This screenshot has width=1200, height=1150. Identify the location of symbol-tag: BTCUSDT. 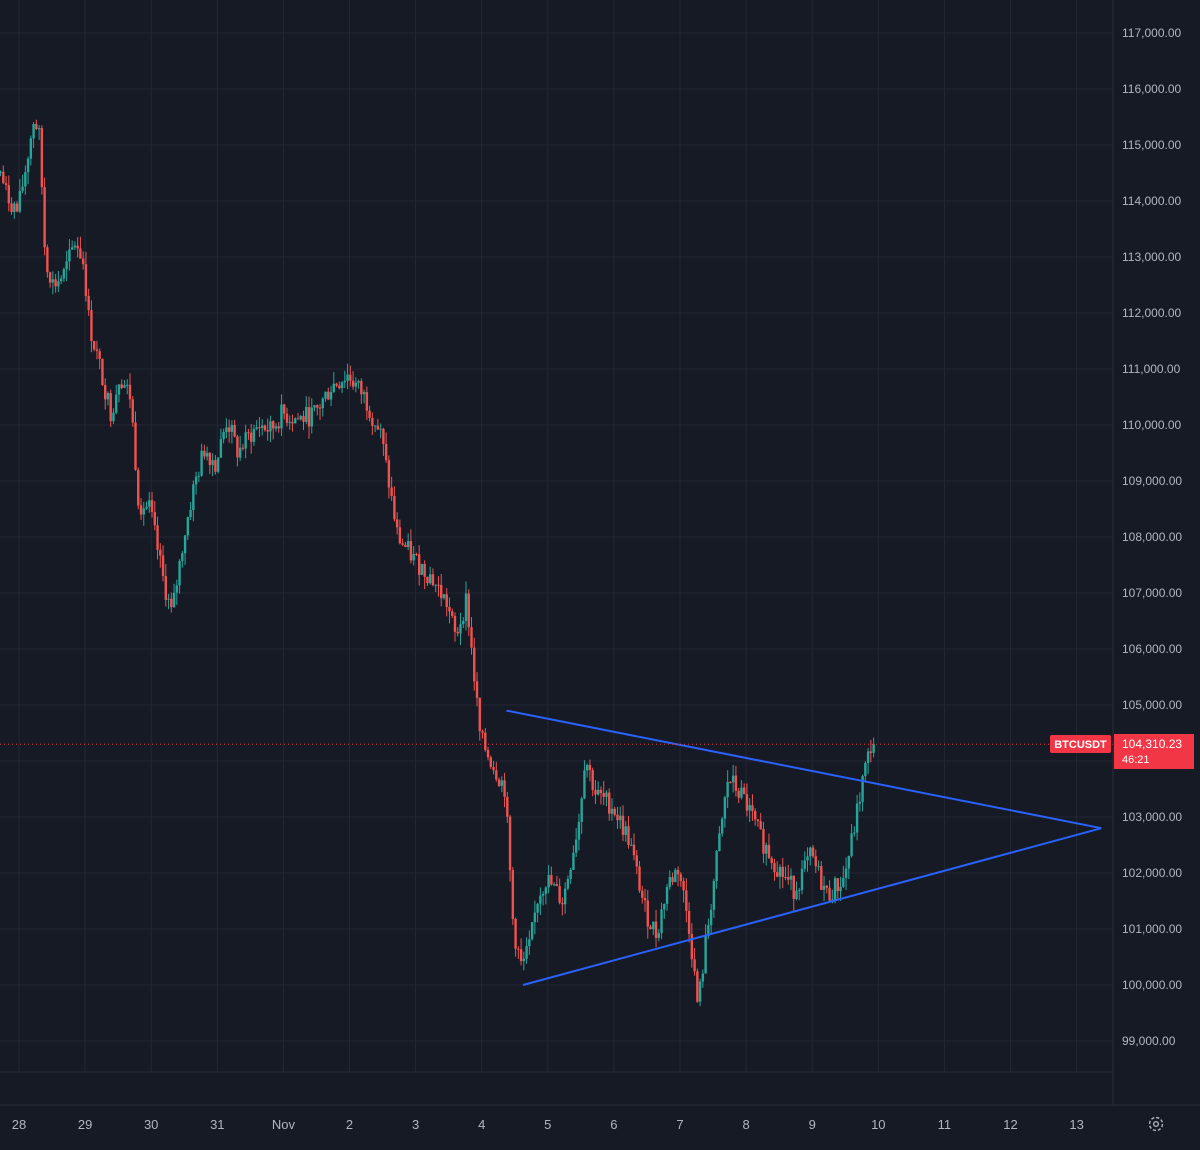
(1080, 744).